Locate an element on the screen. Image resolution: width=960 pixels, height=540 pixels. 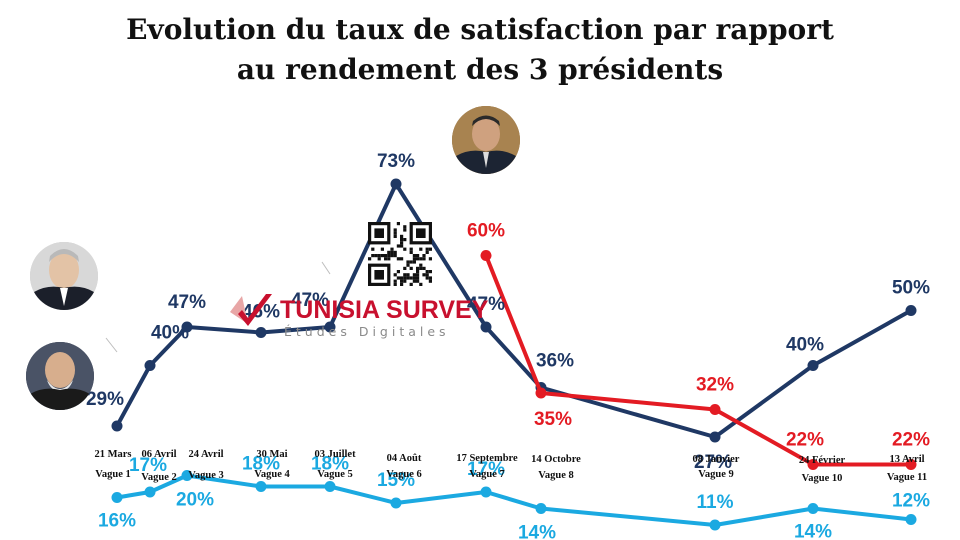
x-tick-wave: Vague 7 is located at coordinates (487, 474).